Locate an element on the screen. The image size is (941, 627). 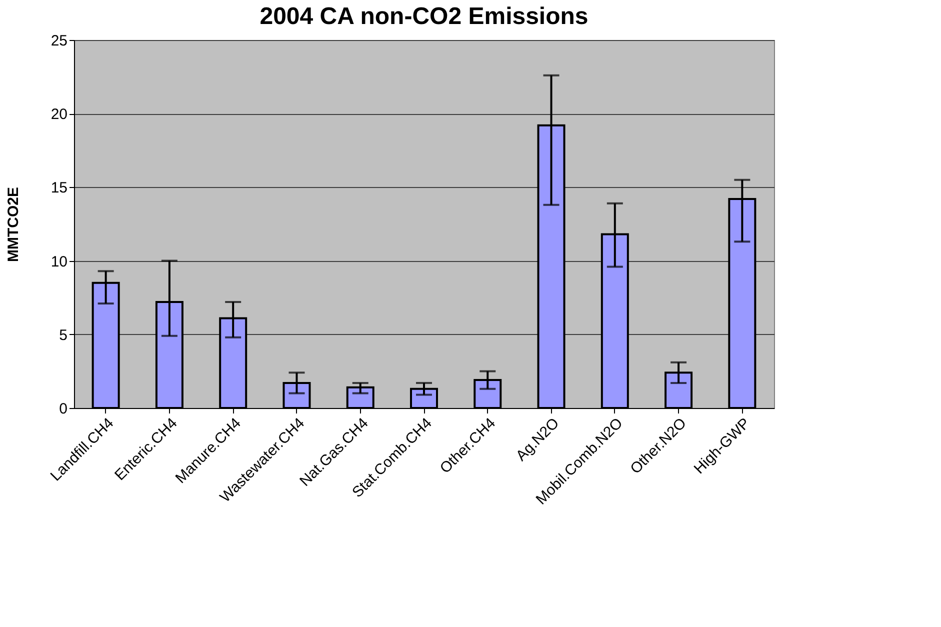
y-axis-title: MMTCO2E is located at coordinates (13, 224).